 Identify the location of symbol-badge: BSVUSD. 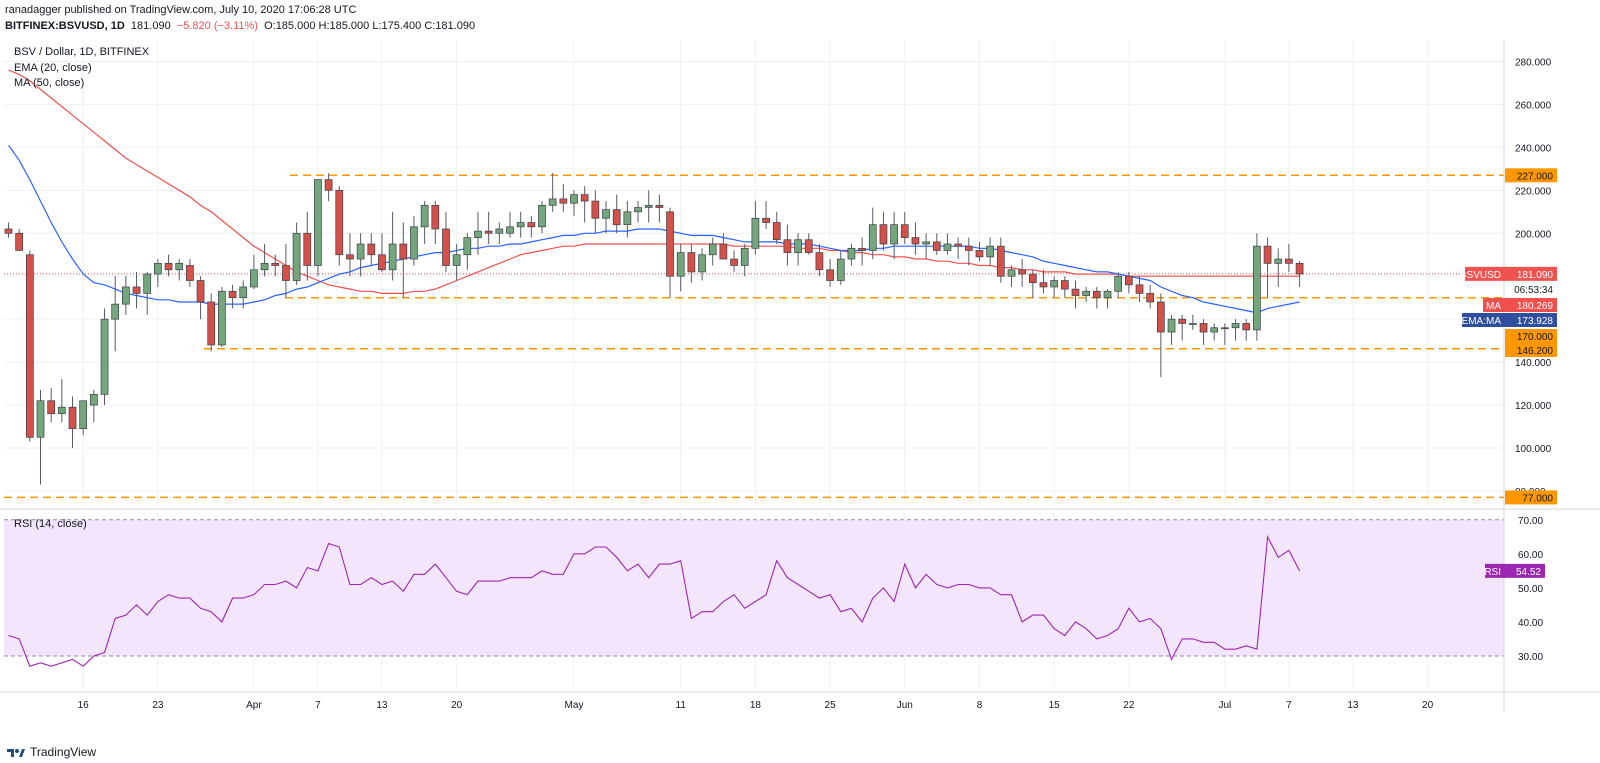
(1482, 273).